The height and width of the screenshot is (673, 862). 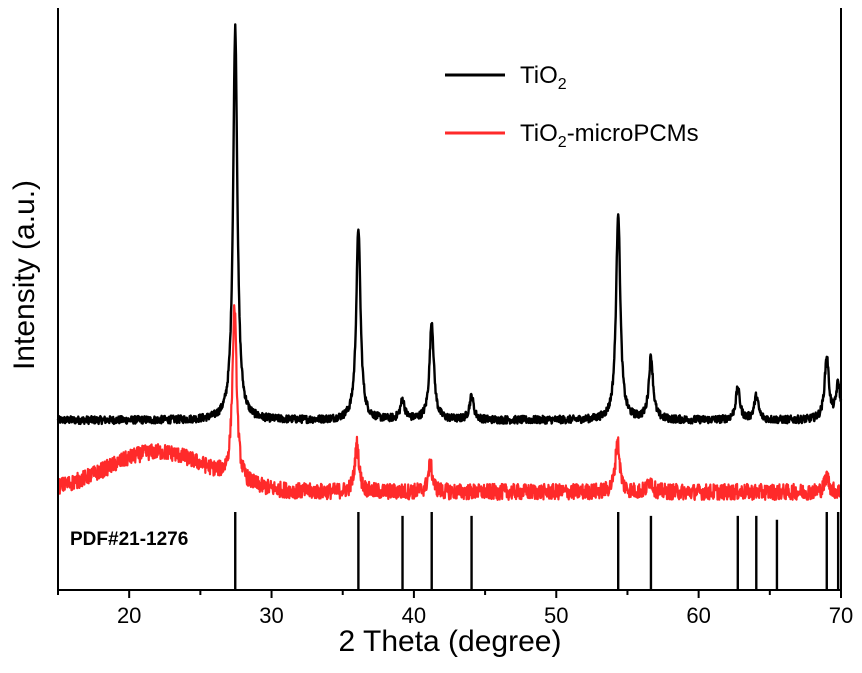 What do you see at coordinates (455, 609) in the screenshot?
I see `x-ticks: 20 30 40 50 60 70` at bounding box center [455, 609].